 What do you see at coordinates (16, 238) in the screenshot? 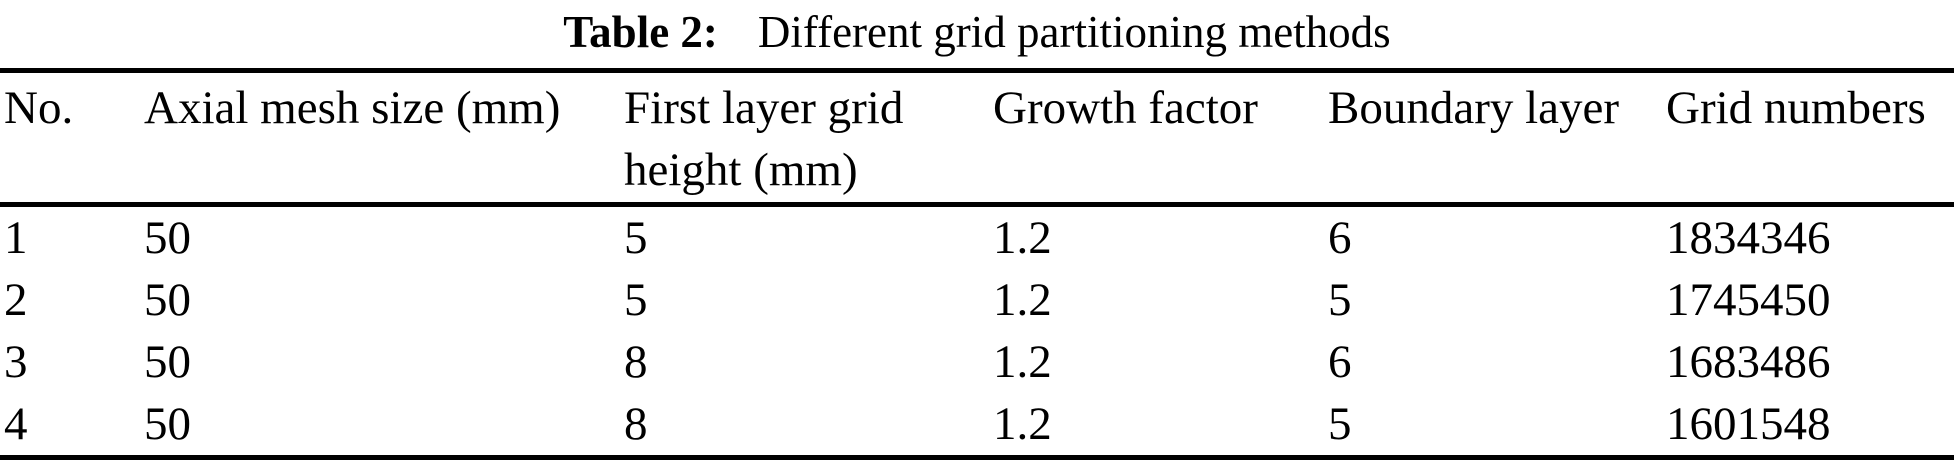
I see `table-cell: 1` at bounding box center [16, 238].